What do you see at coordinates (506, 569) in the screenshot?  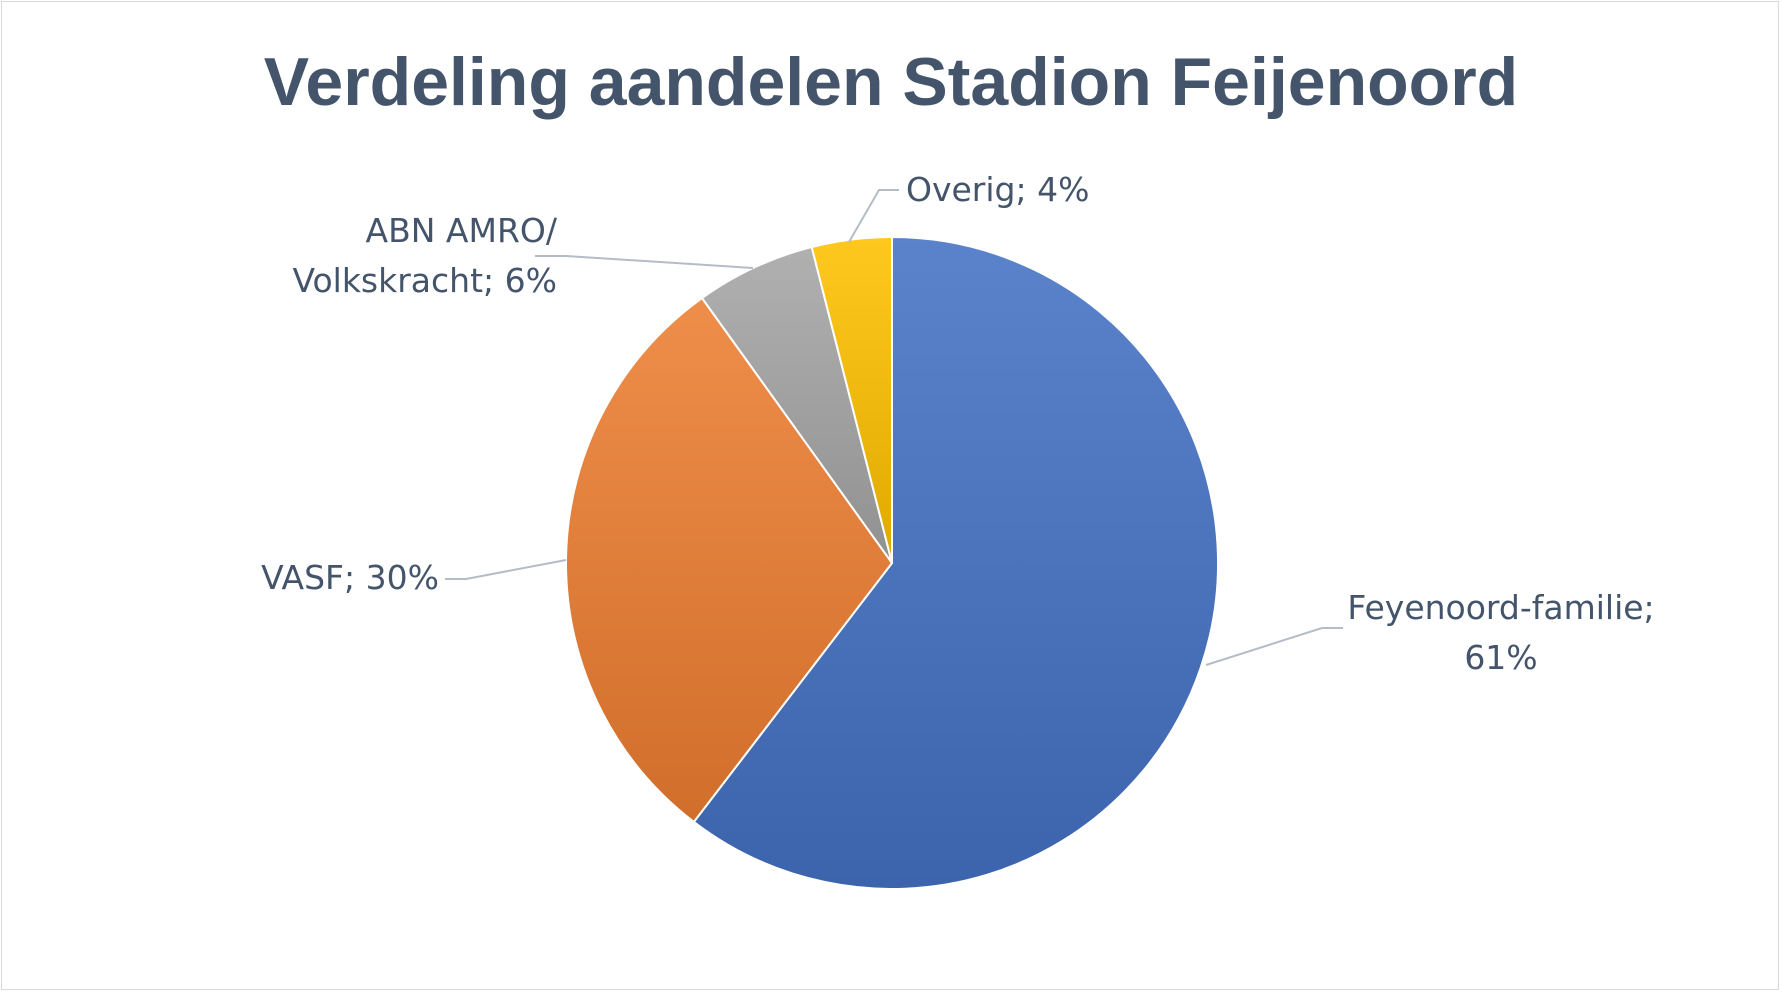 I see `leader-line-vasf` at bounding box center [506, 569].